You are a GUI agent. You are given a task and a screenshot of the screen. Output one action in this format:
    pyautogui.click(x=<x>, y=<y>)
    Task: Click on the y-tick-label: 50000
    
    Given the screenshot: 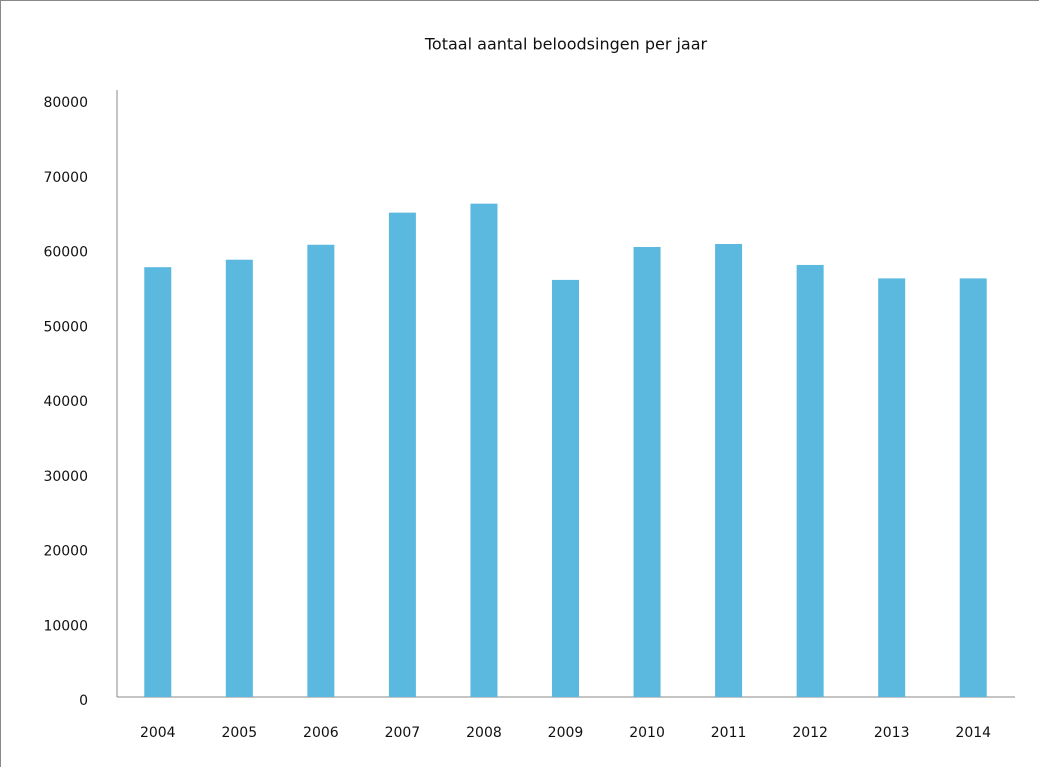 What is the action you would take?
    pyautogui.click(x=65, y=327)
    